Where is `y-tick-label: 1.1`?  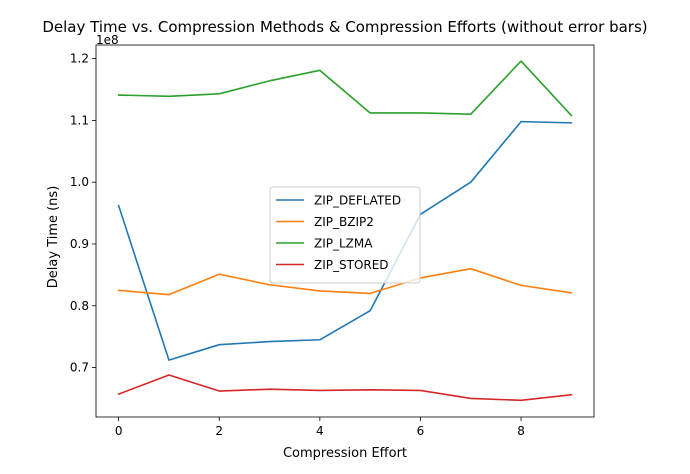 y-tick-label: 1.1 is located at coordinates (79, 120).